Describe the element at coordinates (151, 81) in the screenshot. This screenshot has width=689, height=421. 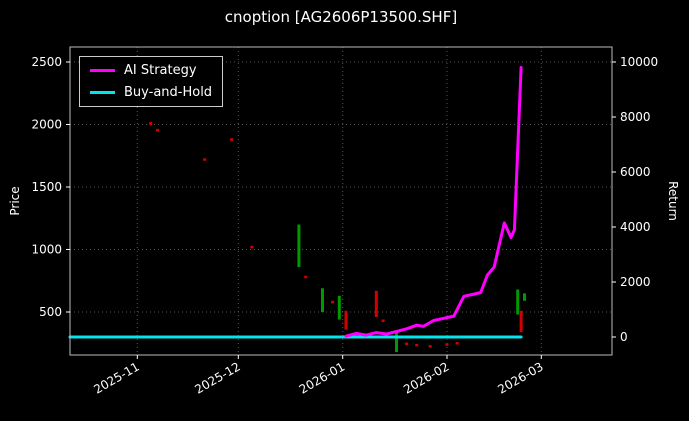
I see `legend: AI Strategy Buy-and-Hold` at that location.